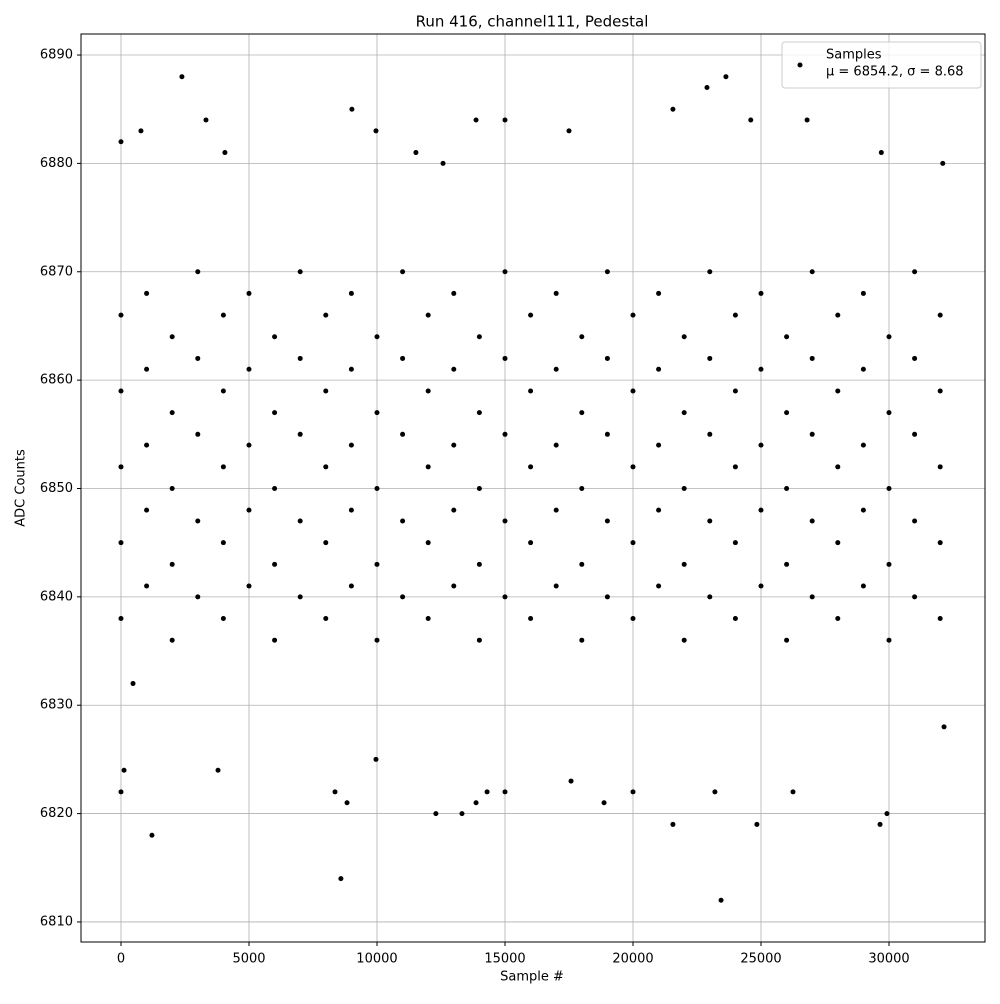  Describe the element at coordinates (800, 65) in the screenshot. I see `legend-marker` at that location.